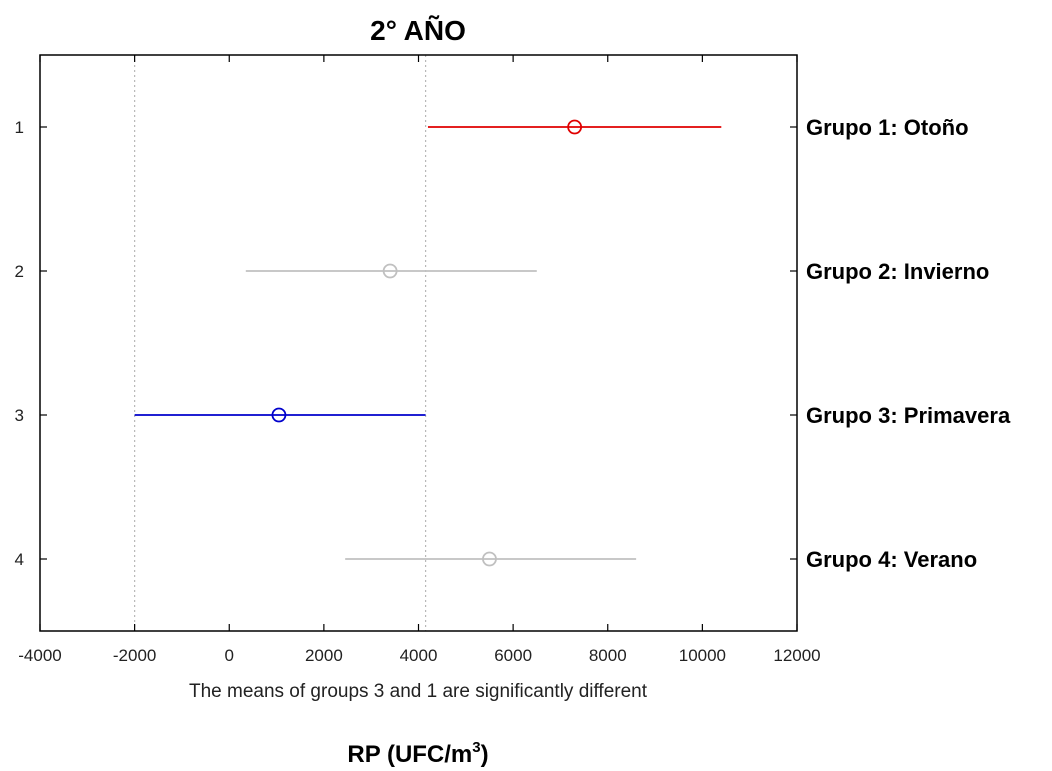  Describe the element at coordinates (19, 271) in the screenshot. I see `y-tick-label: 2` at that location.